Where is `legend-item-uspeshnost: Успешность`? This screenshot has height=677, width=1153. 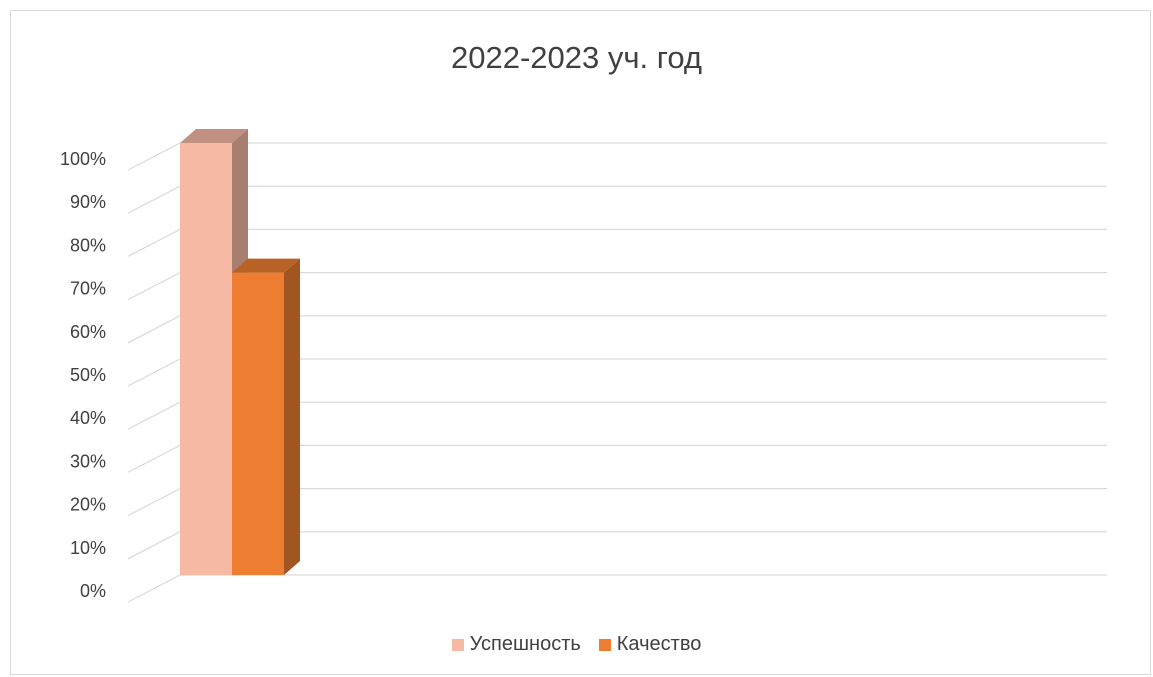
legend-item-uspeshnost: Успешность is located at coordinates (516, 644).